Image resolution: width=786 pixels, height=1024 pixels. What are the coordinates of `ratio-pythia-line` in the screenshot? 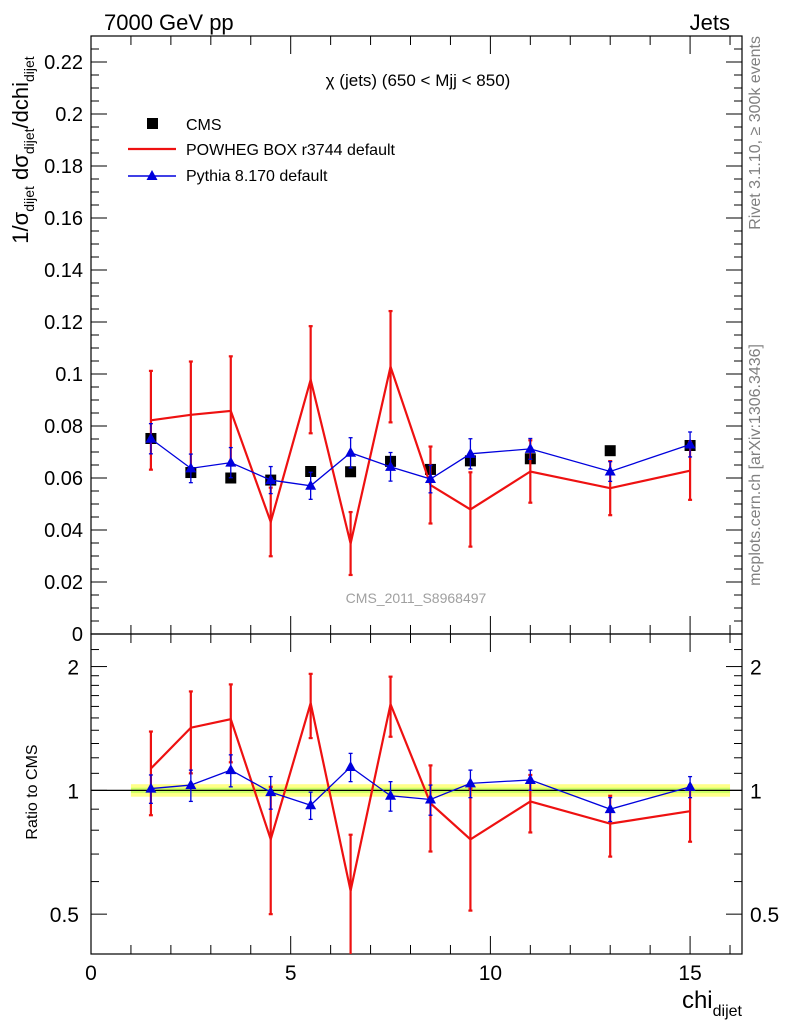 It's located at (420, 788).